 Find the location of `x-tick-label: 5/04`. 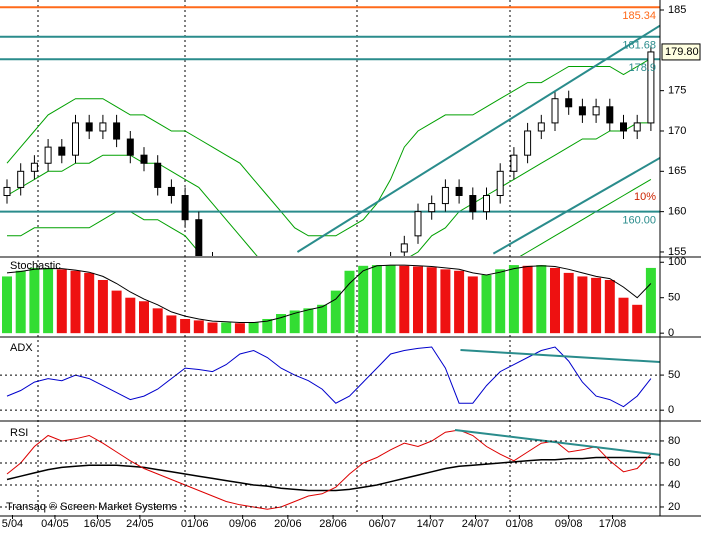

x-tick-label: 5/04 is located at coordinates (12, 524).